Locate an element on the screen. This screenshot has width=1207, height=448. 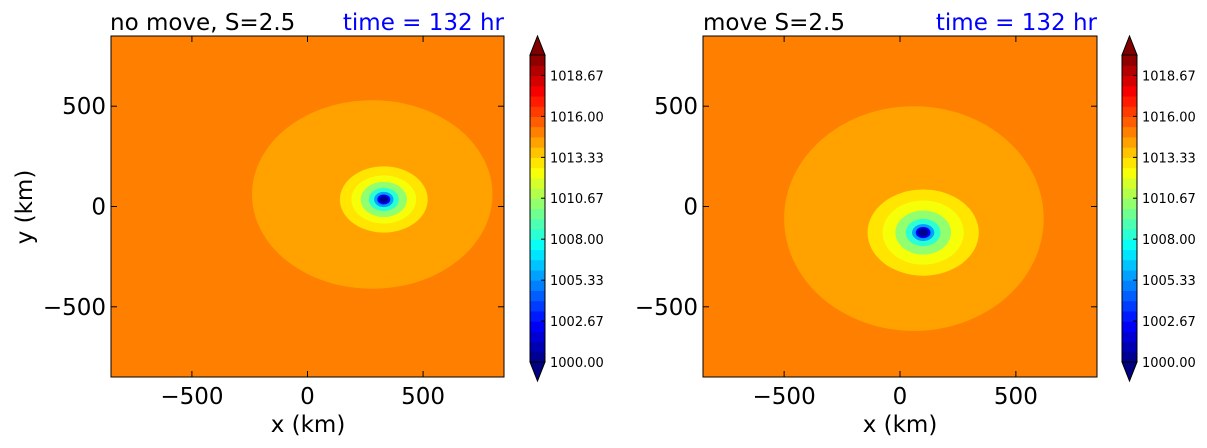
pressure-contour is located at coordinates (383, 199).